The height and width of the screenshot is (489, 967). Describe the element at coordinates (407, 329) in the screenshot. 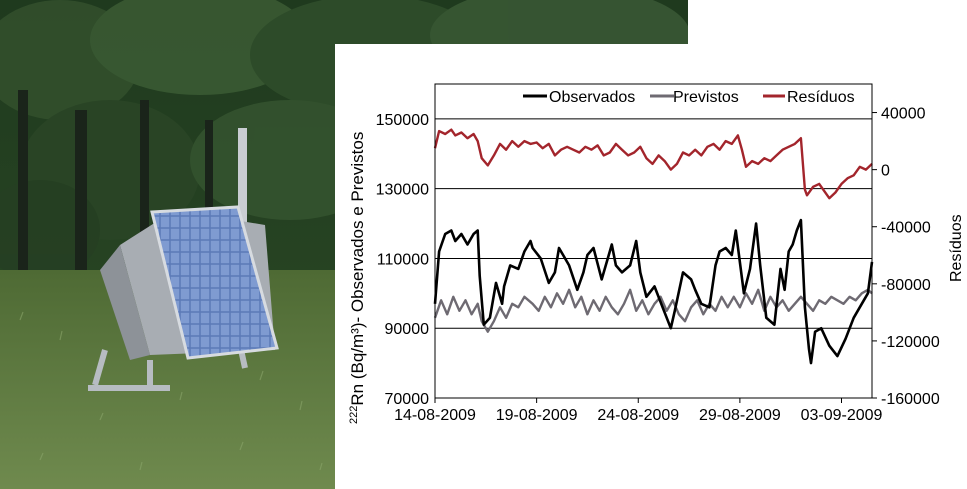

I see `left-tick-label: 90000` at that location.